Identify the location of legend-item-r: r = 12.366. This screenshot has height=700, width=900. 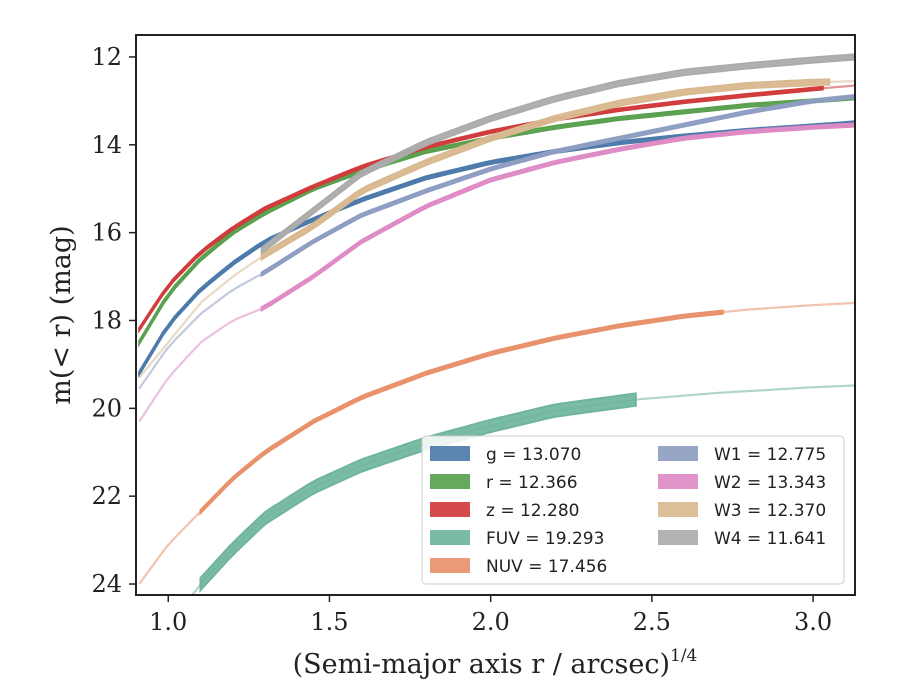
(504, 483).